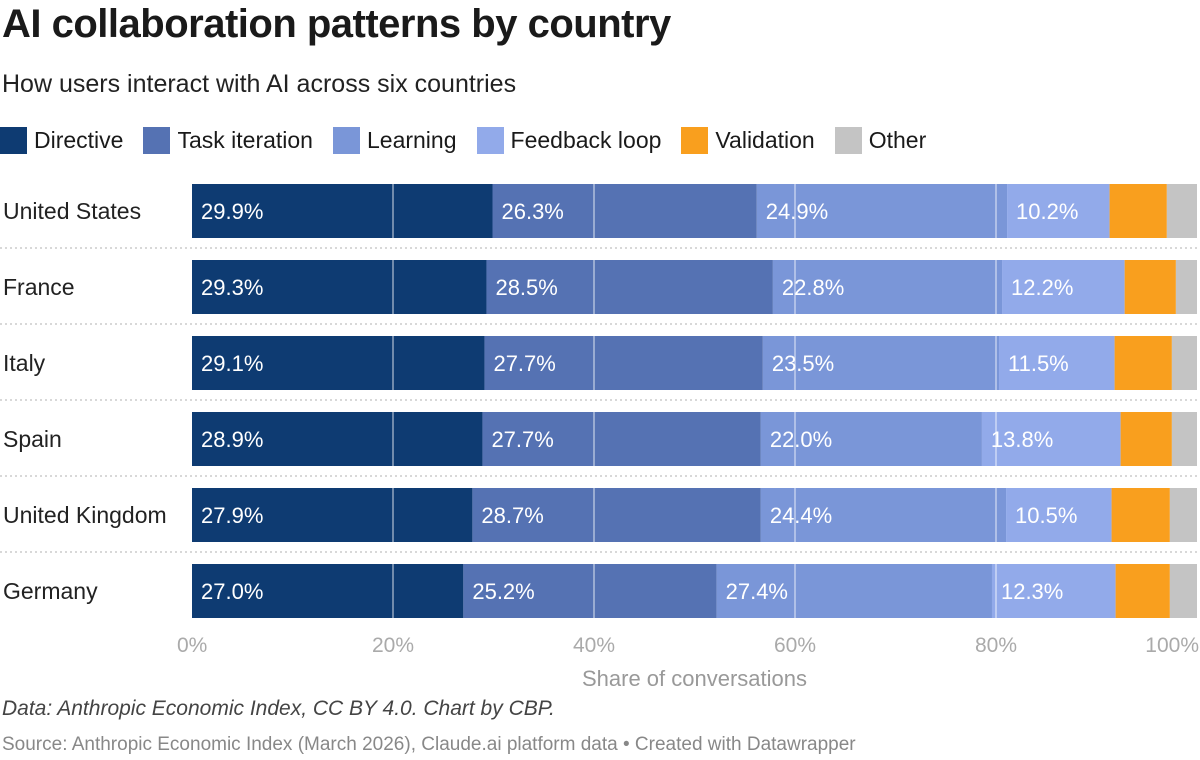 Image resolution: width=1200 pixels, height=760 pixels. I want to click on category-label: United States, so click(72, 211).